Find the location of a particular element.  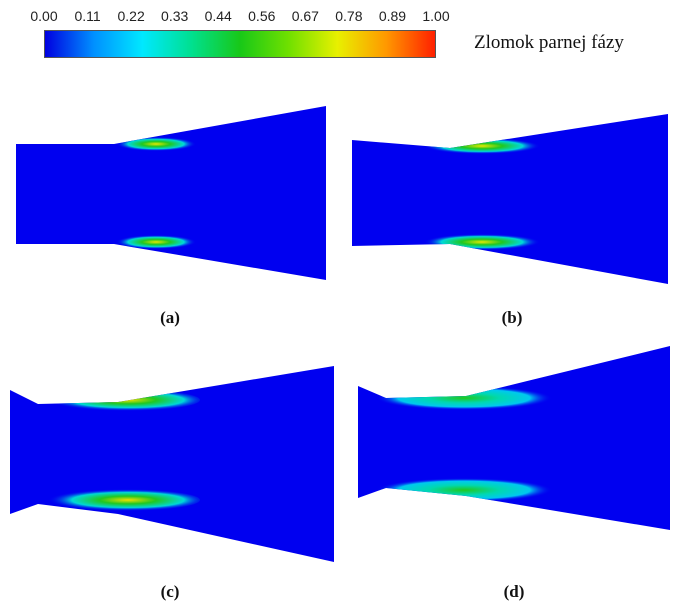

nozzle-contour-b is located at coordinates (510, 199).